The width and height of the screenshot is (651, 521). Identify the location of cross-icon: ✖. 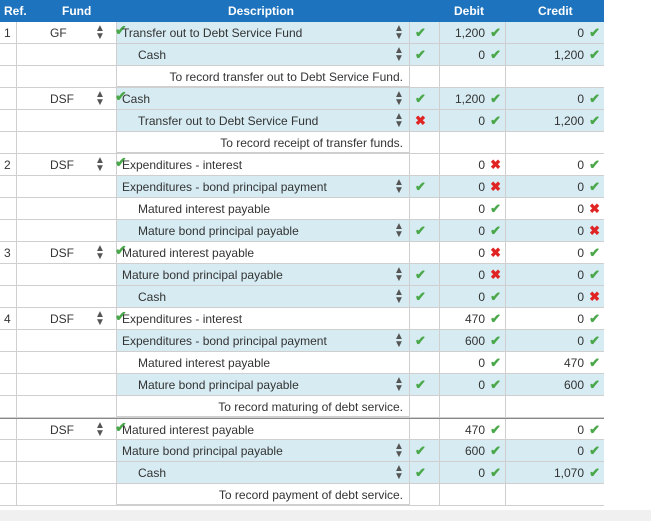
(495, 164).